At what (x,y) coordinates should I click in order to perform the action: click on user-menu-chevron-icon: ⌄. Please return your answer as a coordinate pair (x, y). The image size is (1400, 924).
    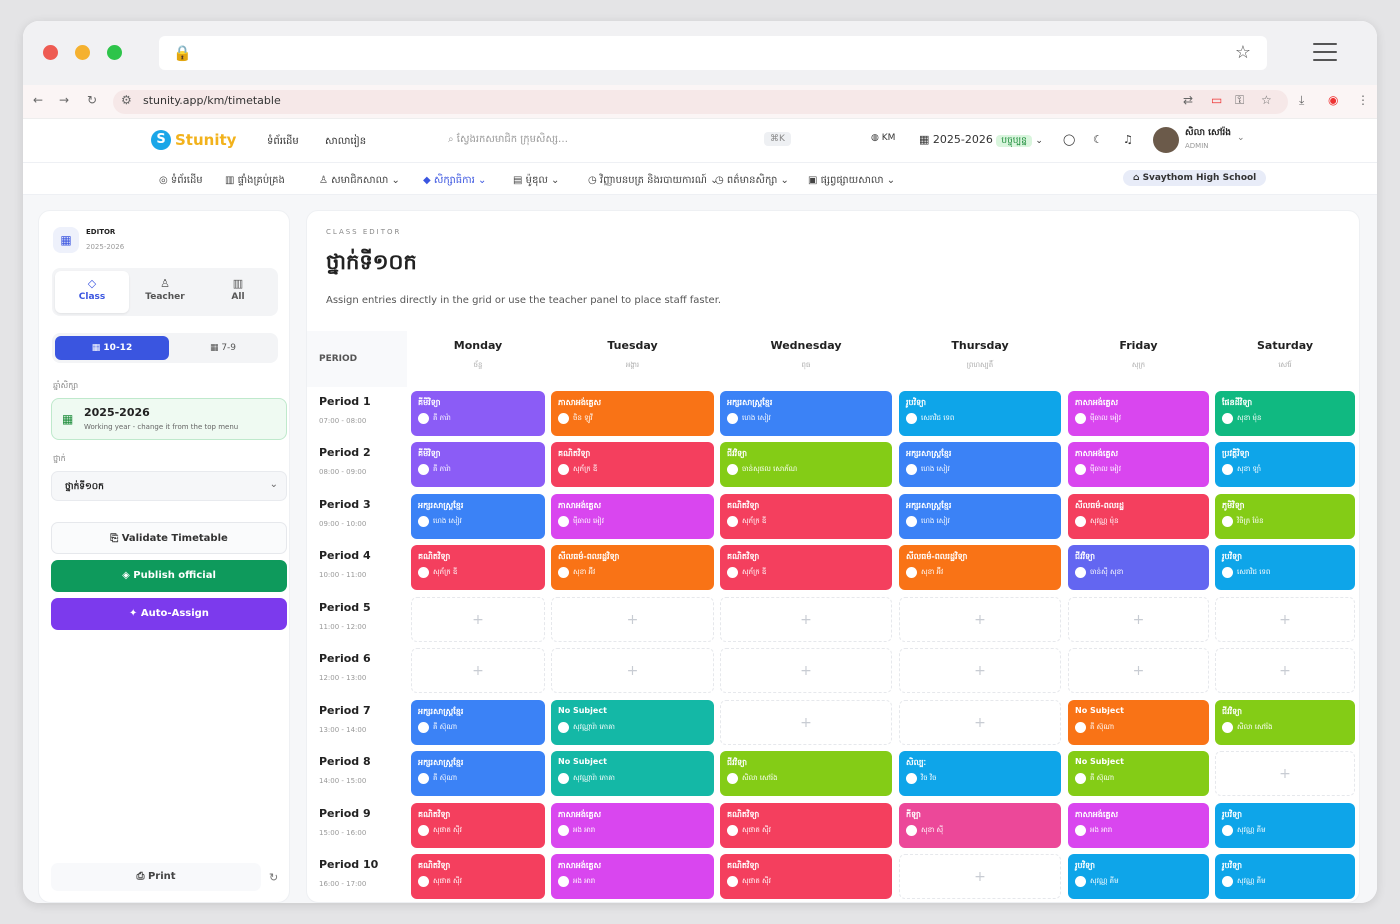
    Looking at the image, I should click on (1241, 138).